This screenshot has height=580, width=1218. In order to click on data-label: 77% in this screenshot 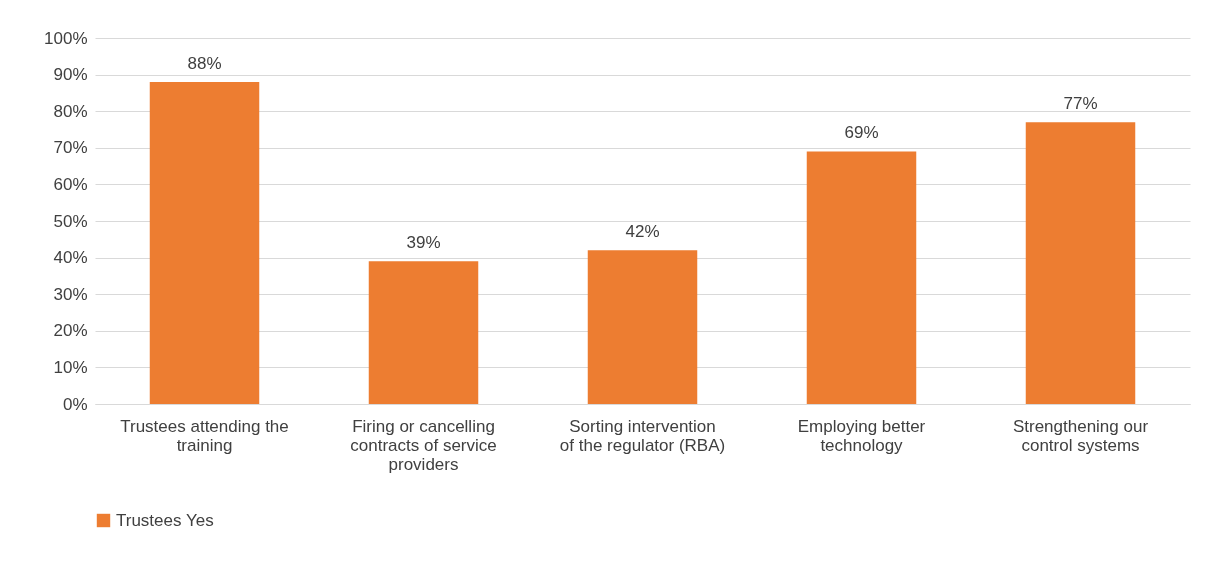, I will do `click(1080, 104)`.